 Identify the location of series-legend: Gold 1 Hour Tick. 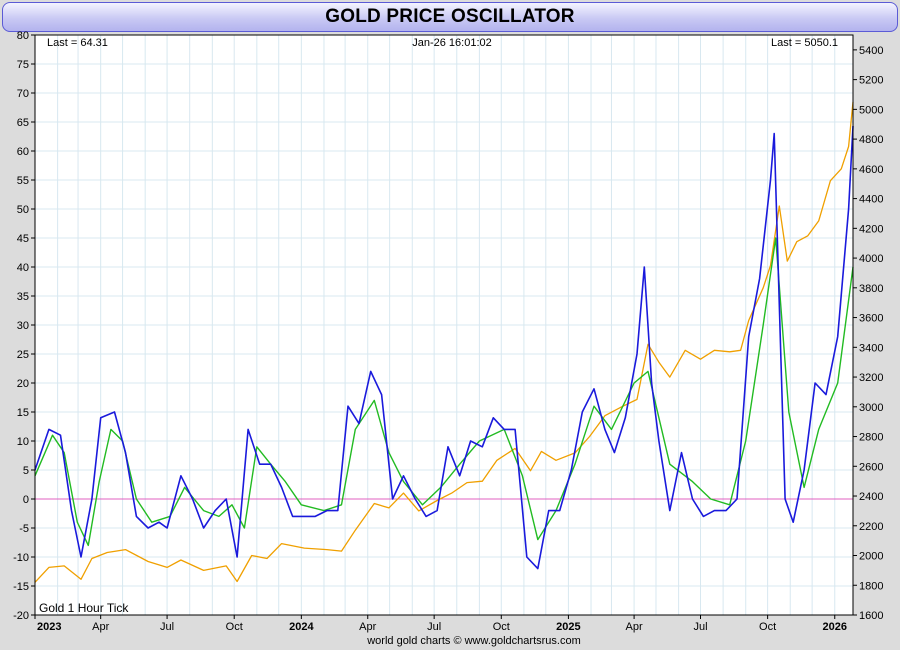
(84, 608).